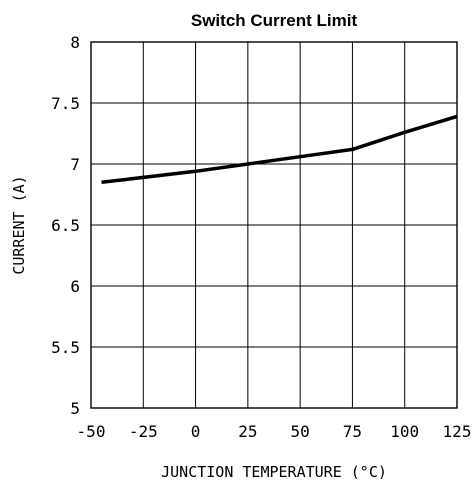 This screenshot has width=475, height=485. What do you see at coordinates (75, 286) in the screenshot?
I see `y-tick-label: 6` at bounding box center [75, 286].